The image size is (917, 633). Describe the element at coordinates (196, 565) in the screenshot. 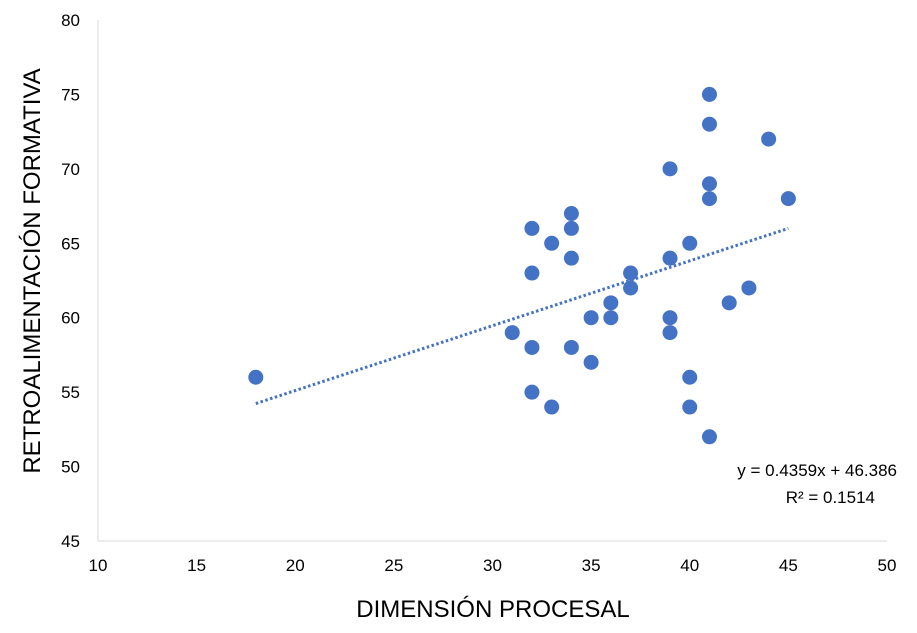

I see `x-tick-label: 15` at that location.